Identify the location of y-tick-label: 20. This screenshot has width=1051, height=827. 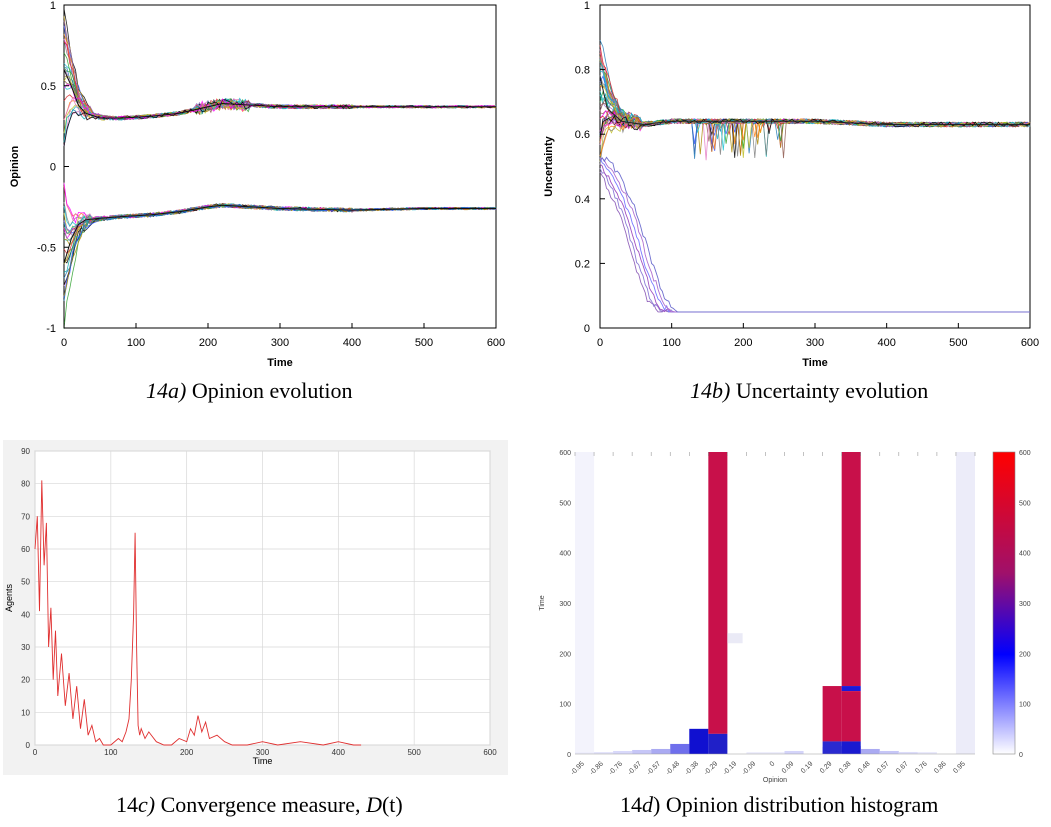
(25, 680).